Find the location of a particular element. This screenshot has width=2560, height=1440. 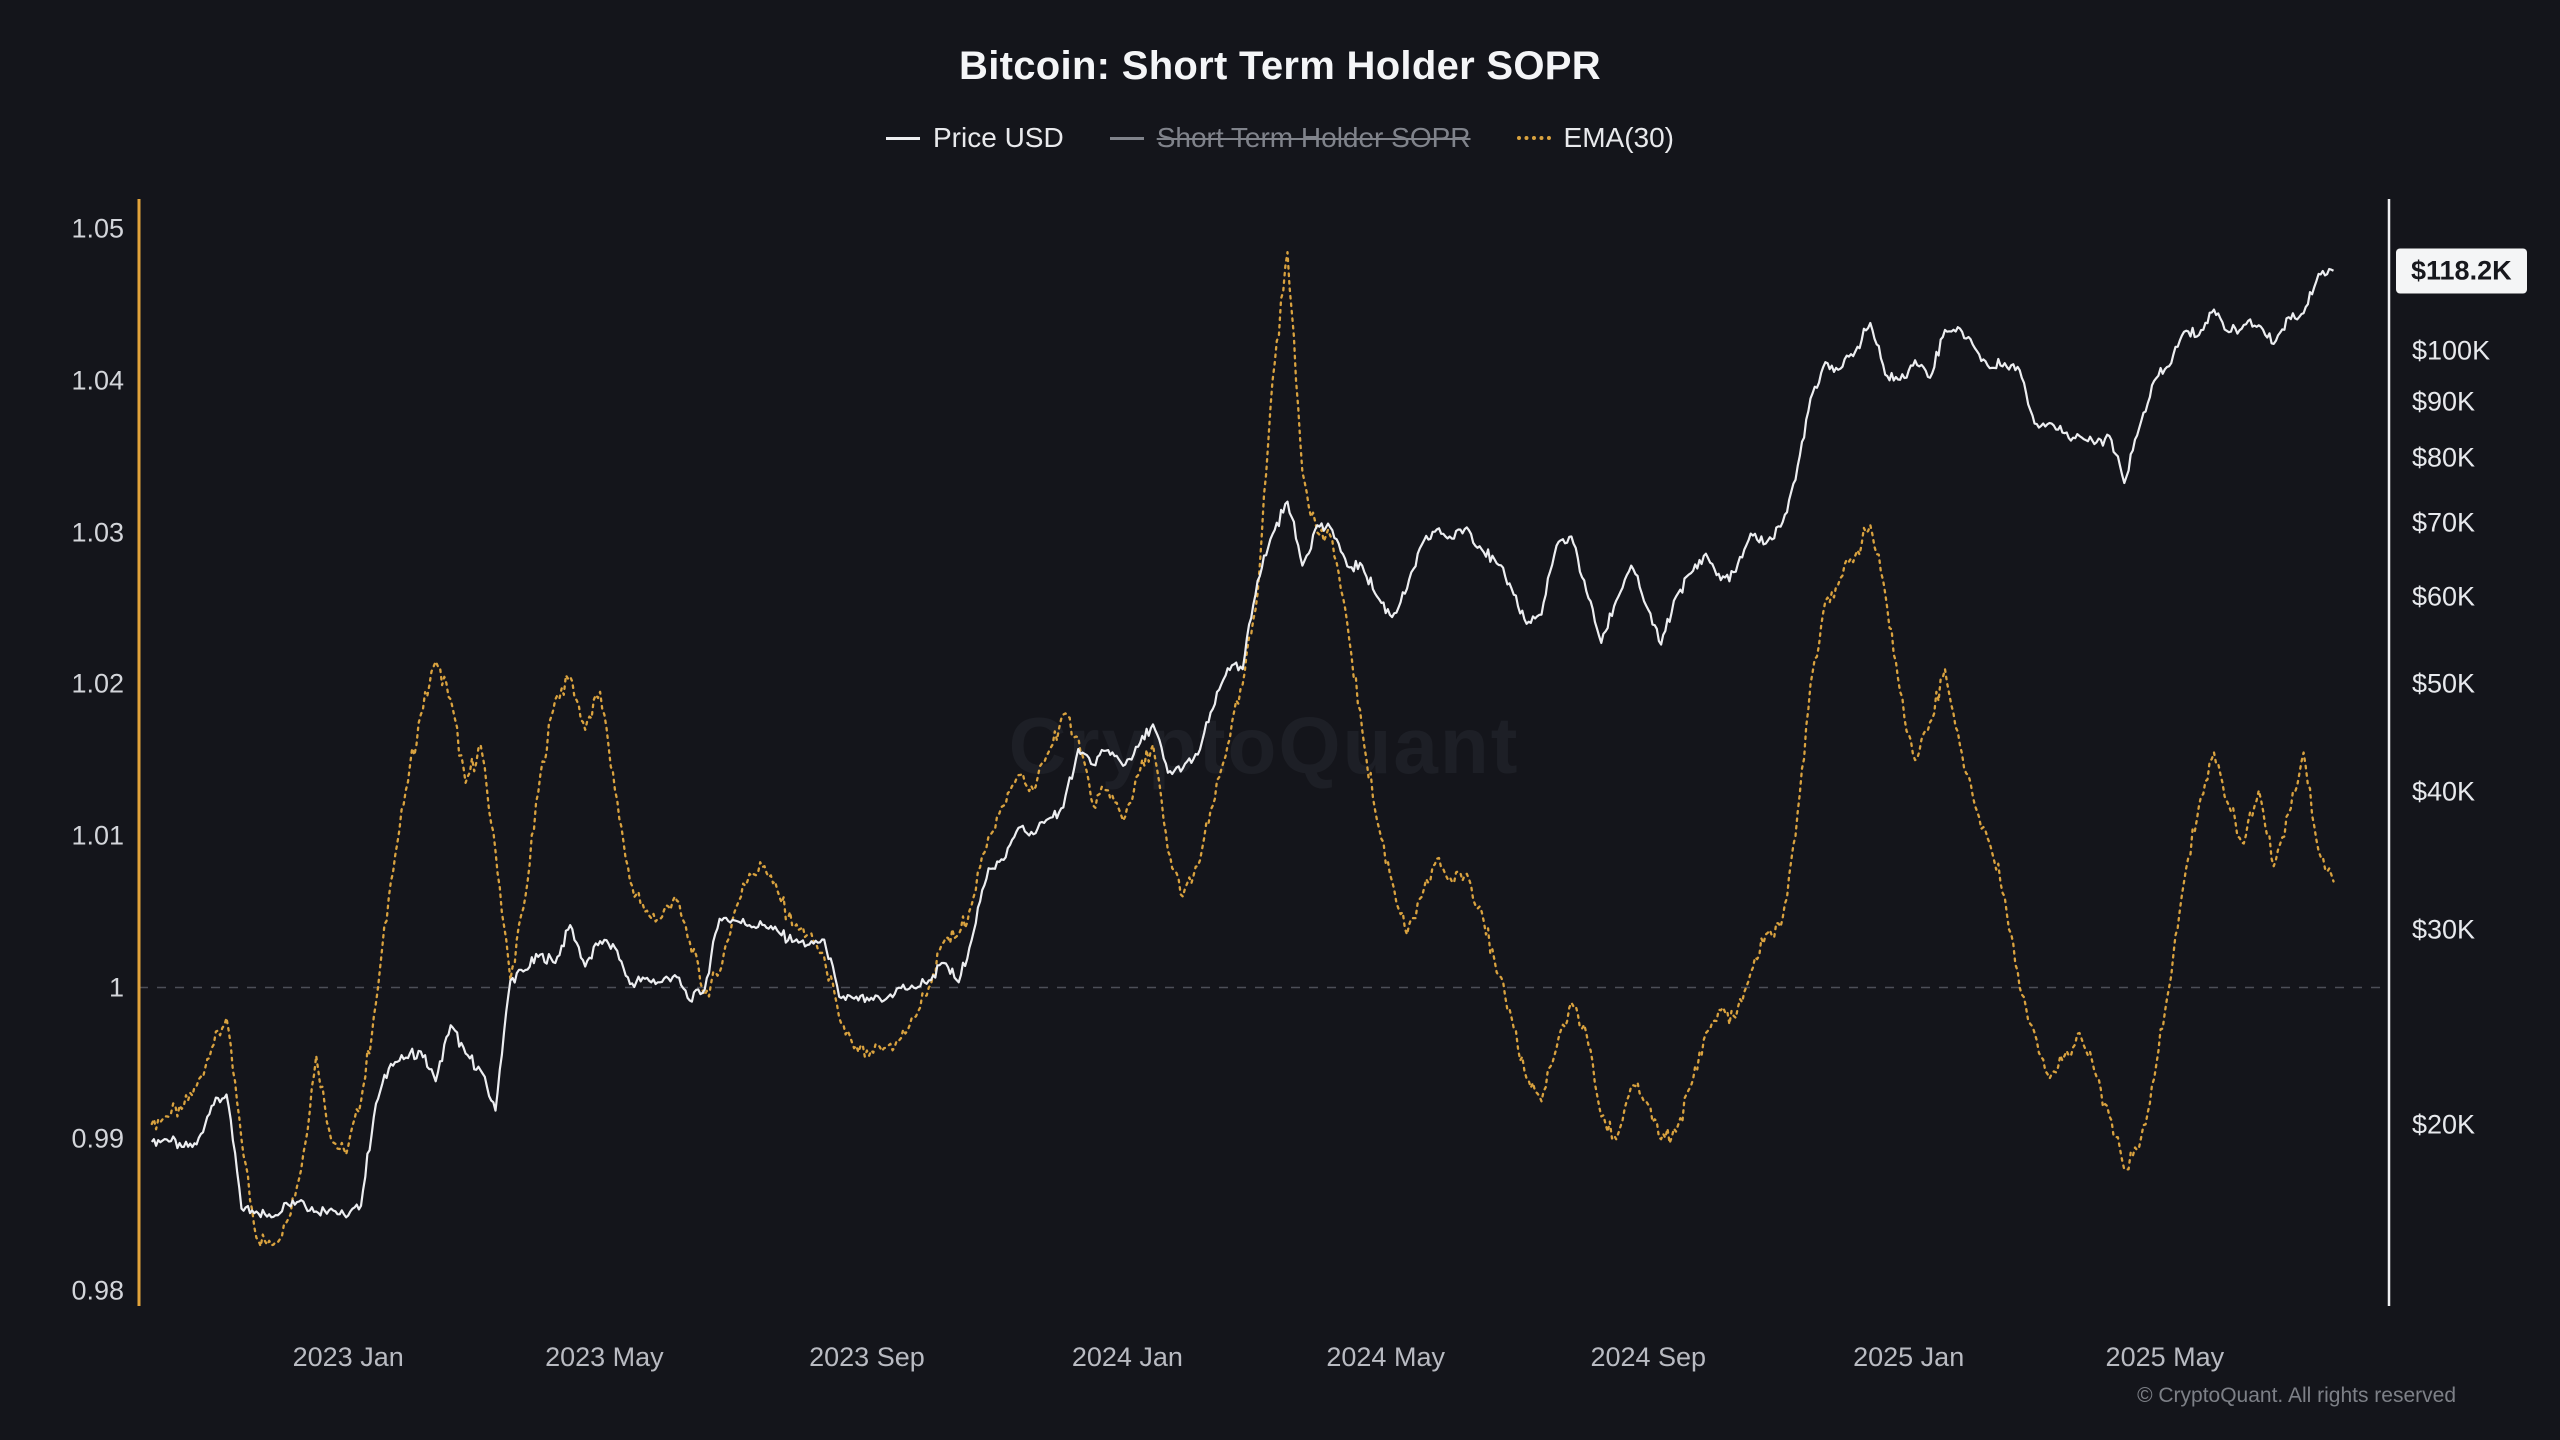

right-axis-tick: $90K is located at coordinates (2444, 401).